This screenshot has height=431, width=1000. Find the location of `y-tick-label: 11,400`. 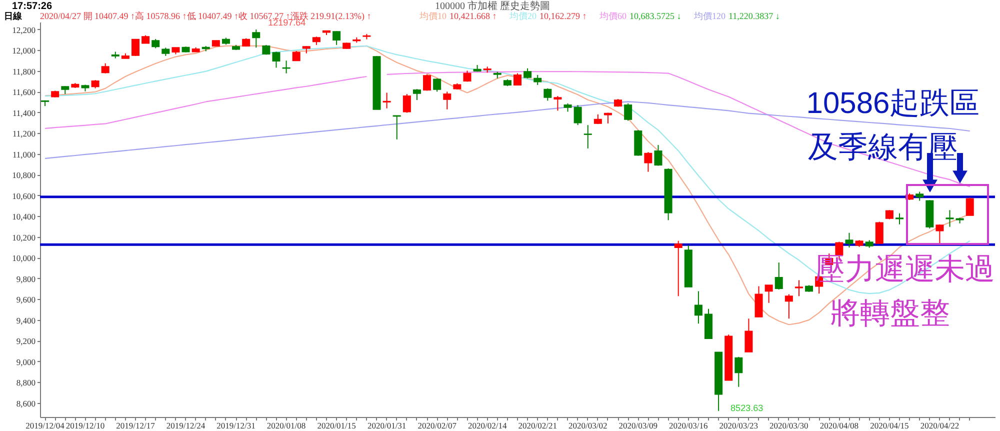

y-tick-label: 11,400 is located at coordinates (24, 113).